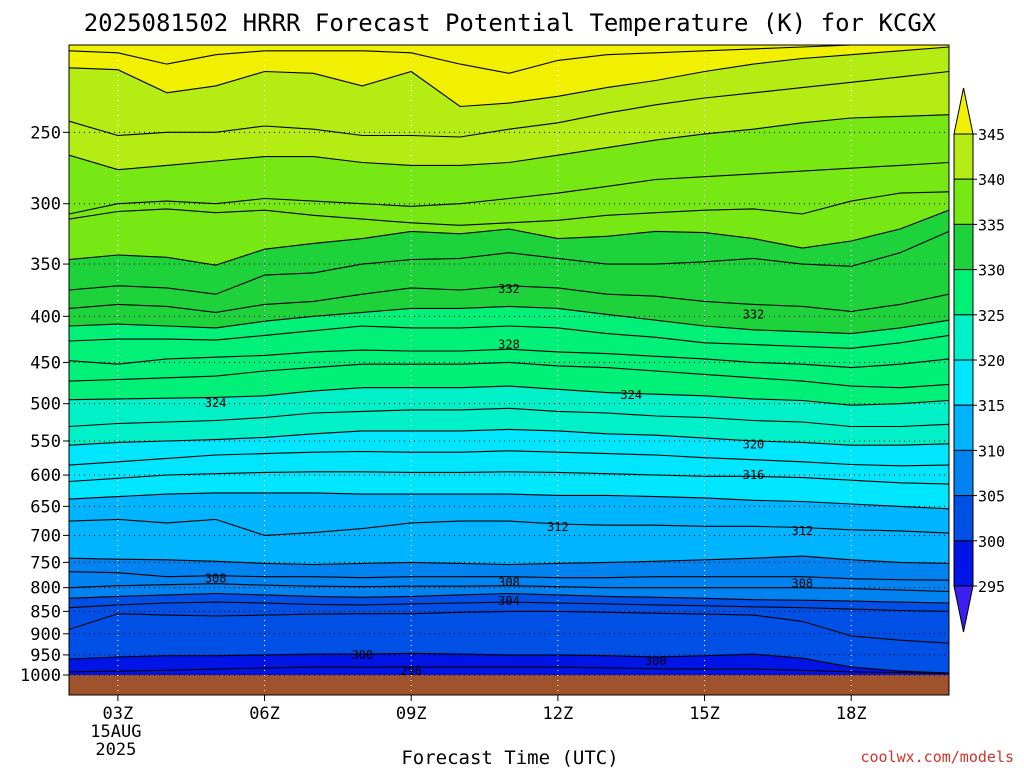 The height and width of the screenshot is (768, 1024). Describe the element at coordinates (991, 271) in the screenshot. I see `colorbar-tick-label: 330` at that location.